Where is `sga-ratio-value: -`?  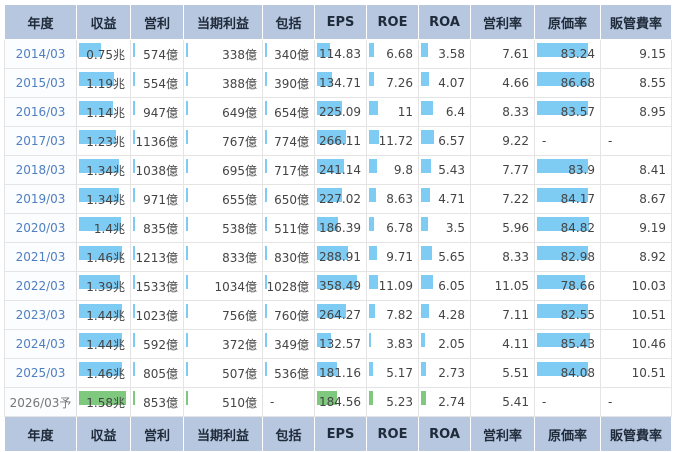 sga-ratio-value: - is located at coordinates (610, 402).